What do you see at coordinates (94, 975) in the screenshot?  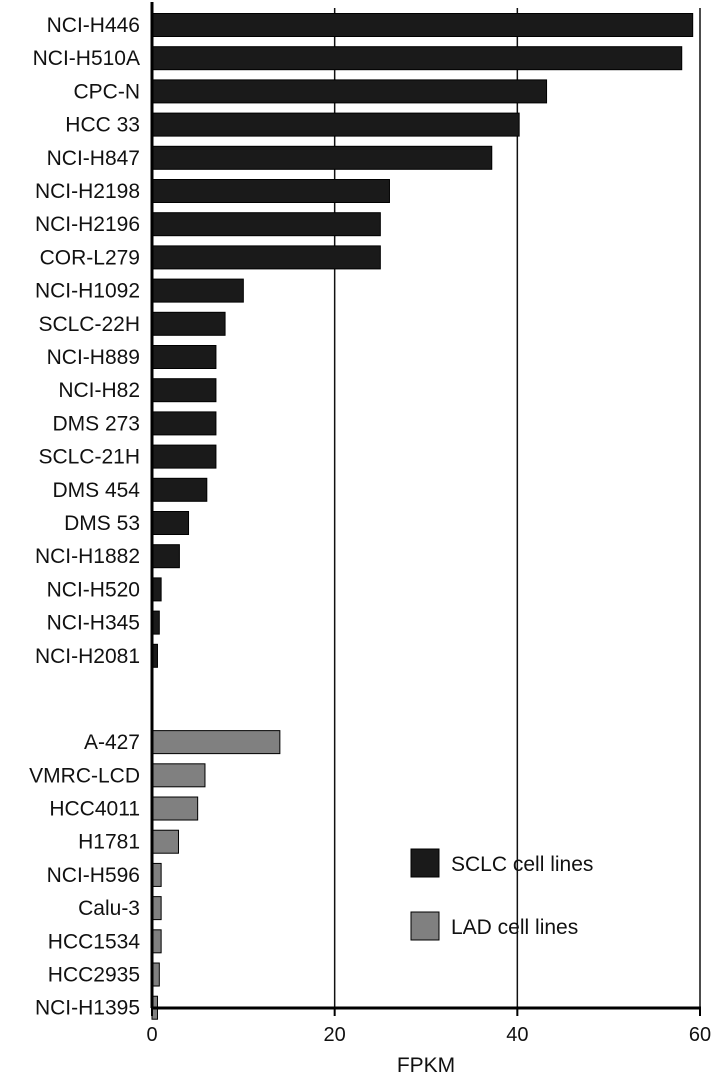 I see `category-label: HCC2935` at bounding box center [94, 975].